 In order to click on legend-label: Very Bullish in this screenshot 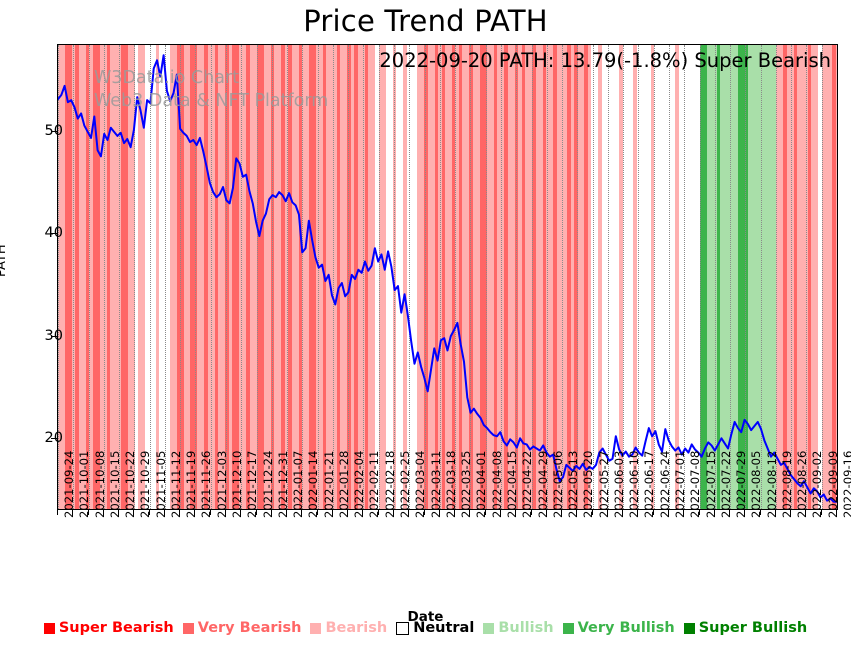, I will do `click(626, 628)`.